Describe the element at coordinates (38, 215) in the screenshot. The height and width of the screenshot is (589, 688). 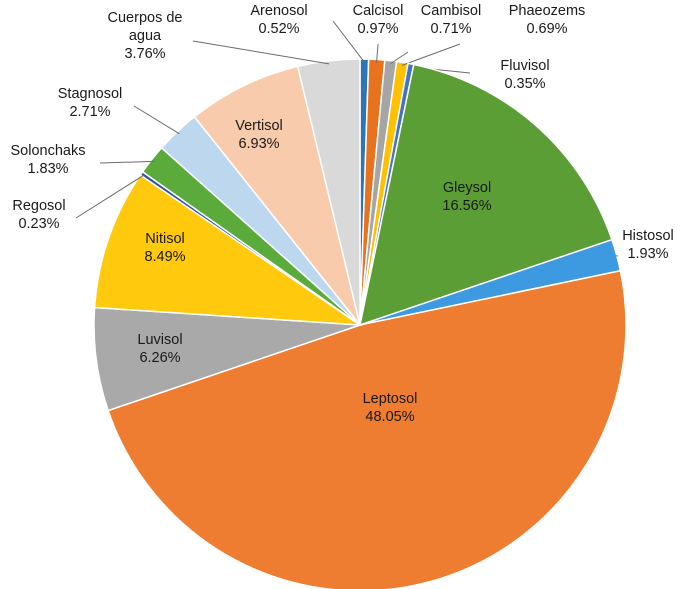
I see `data-label-regosol: Regosol 0.23%` at that location.